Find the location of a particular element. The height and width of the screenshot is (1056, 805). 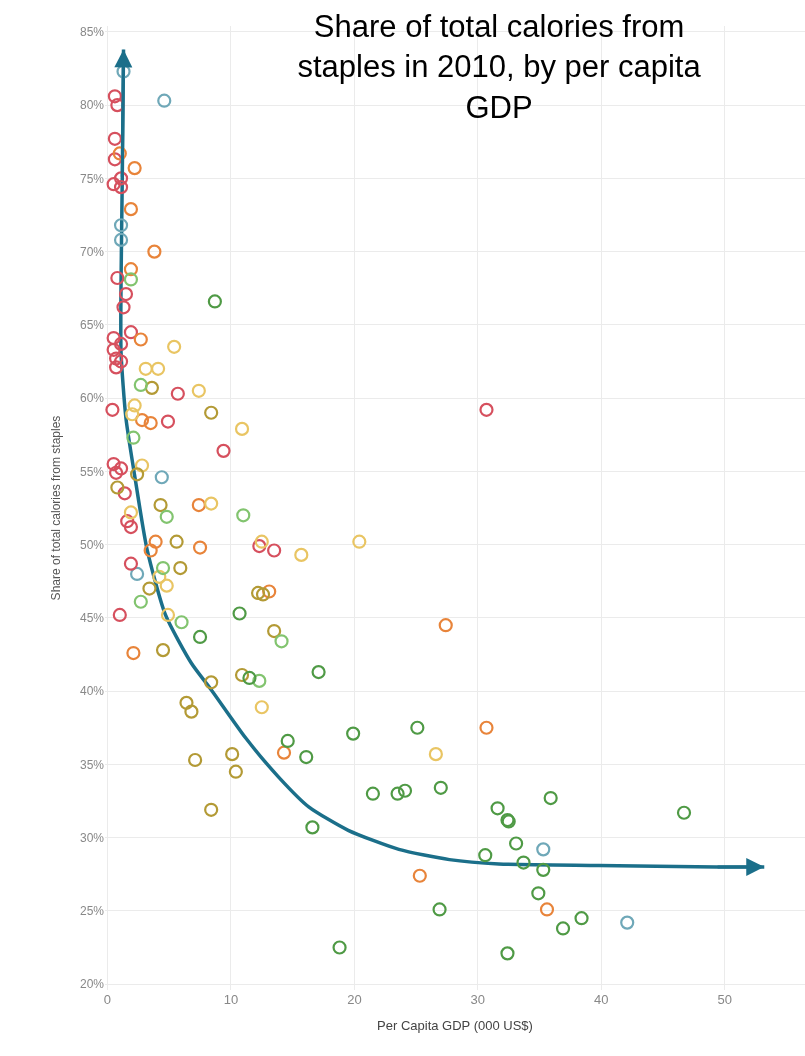

x-axis-title: Per Capita GDP (000 US$) is located at coordinates (455, 1025).